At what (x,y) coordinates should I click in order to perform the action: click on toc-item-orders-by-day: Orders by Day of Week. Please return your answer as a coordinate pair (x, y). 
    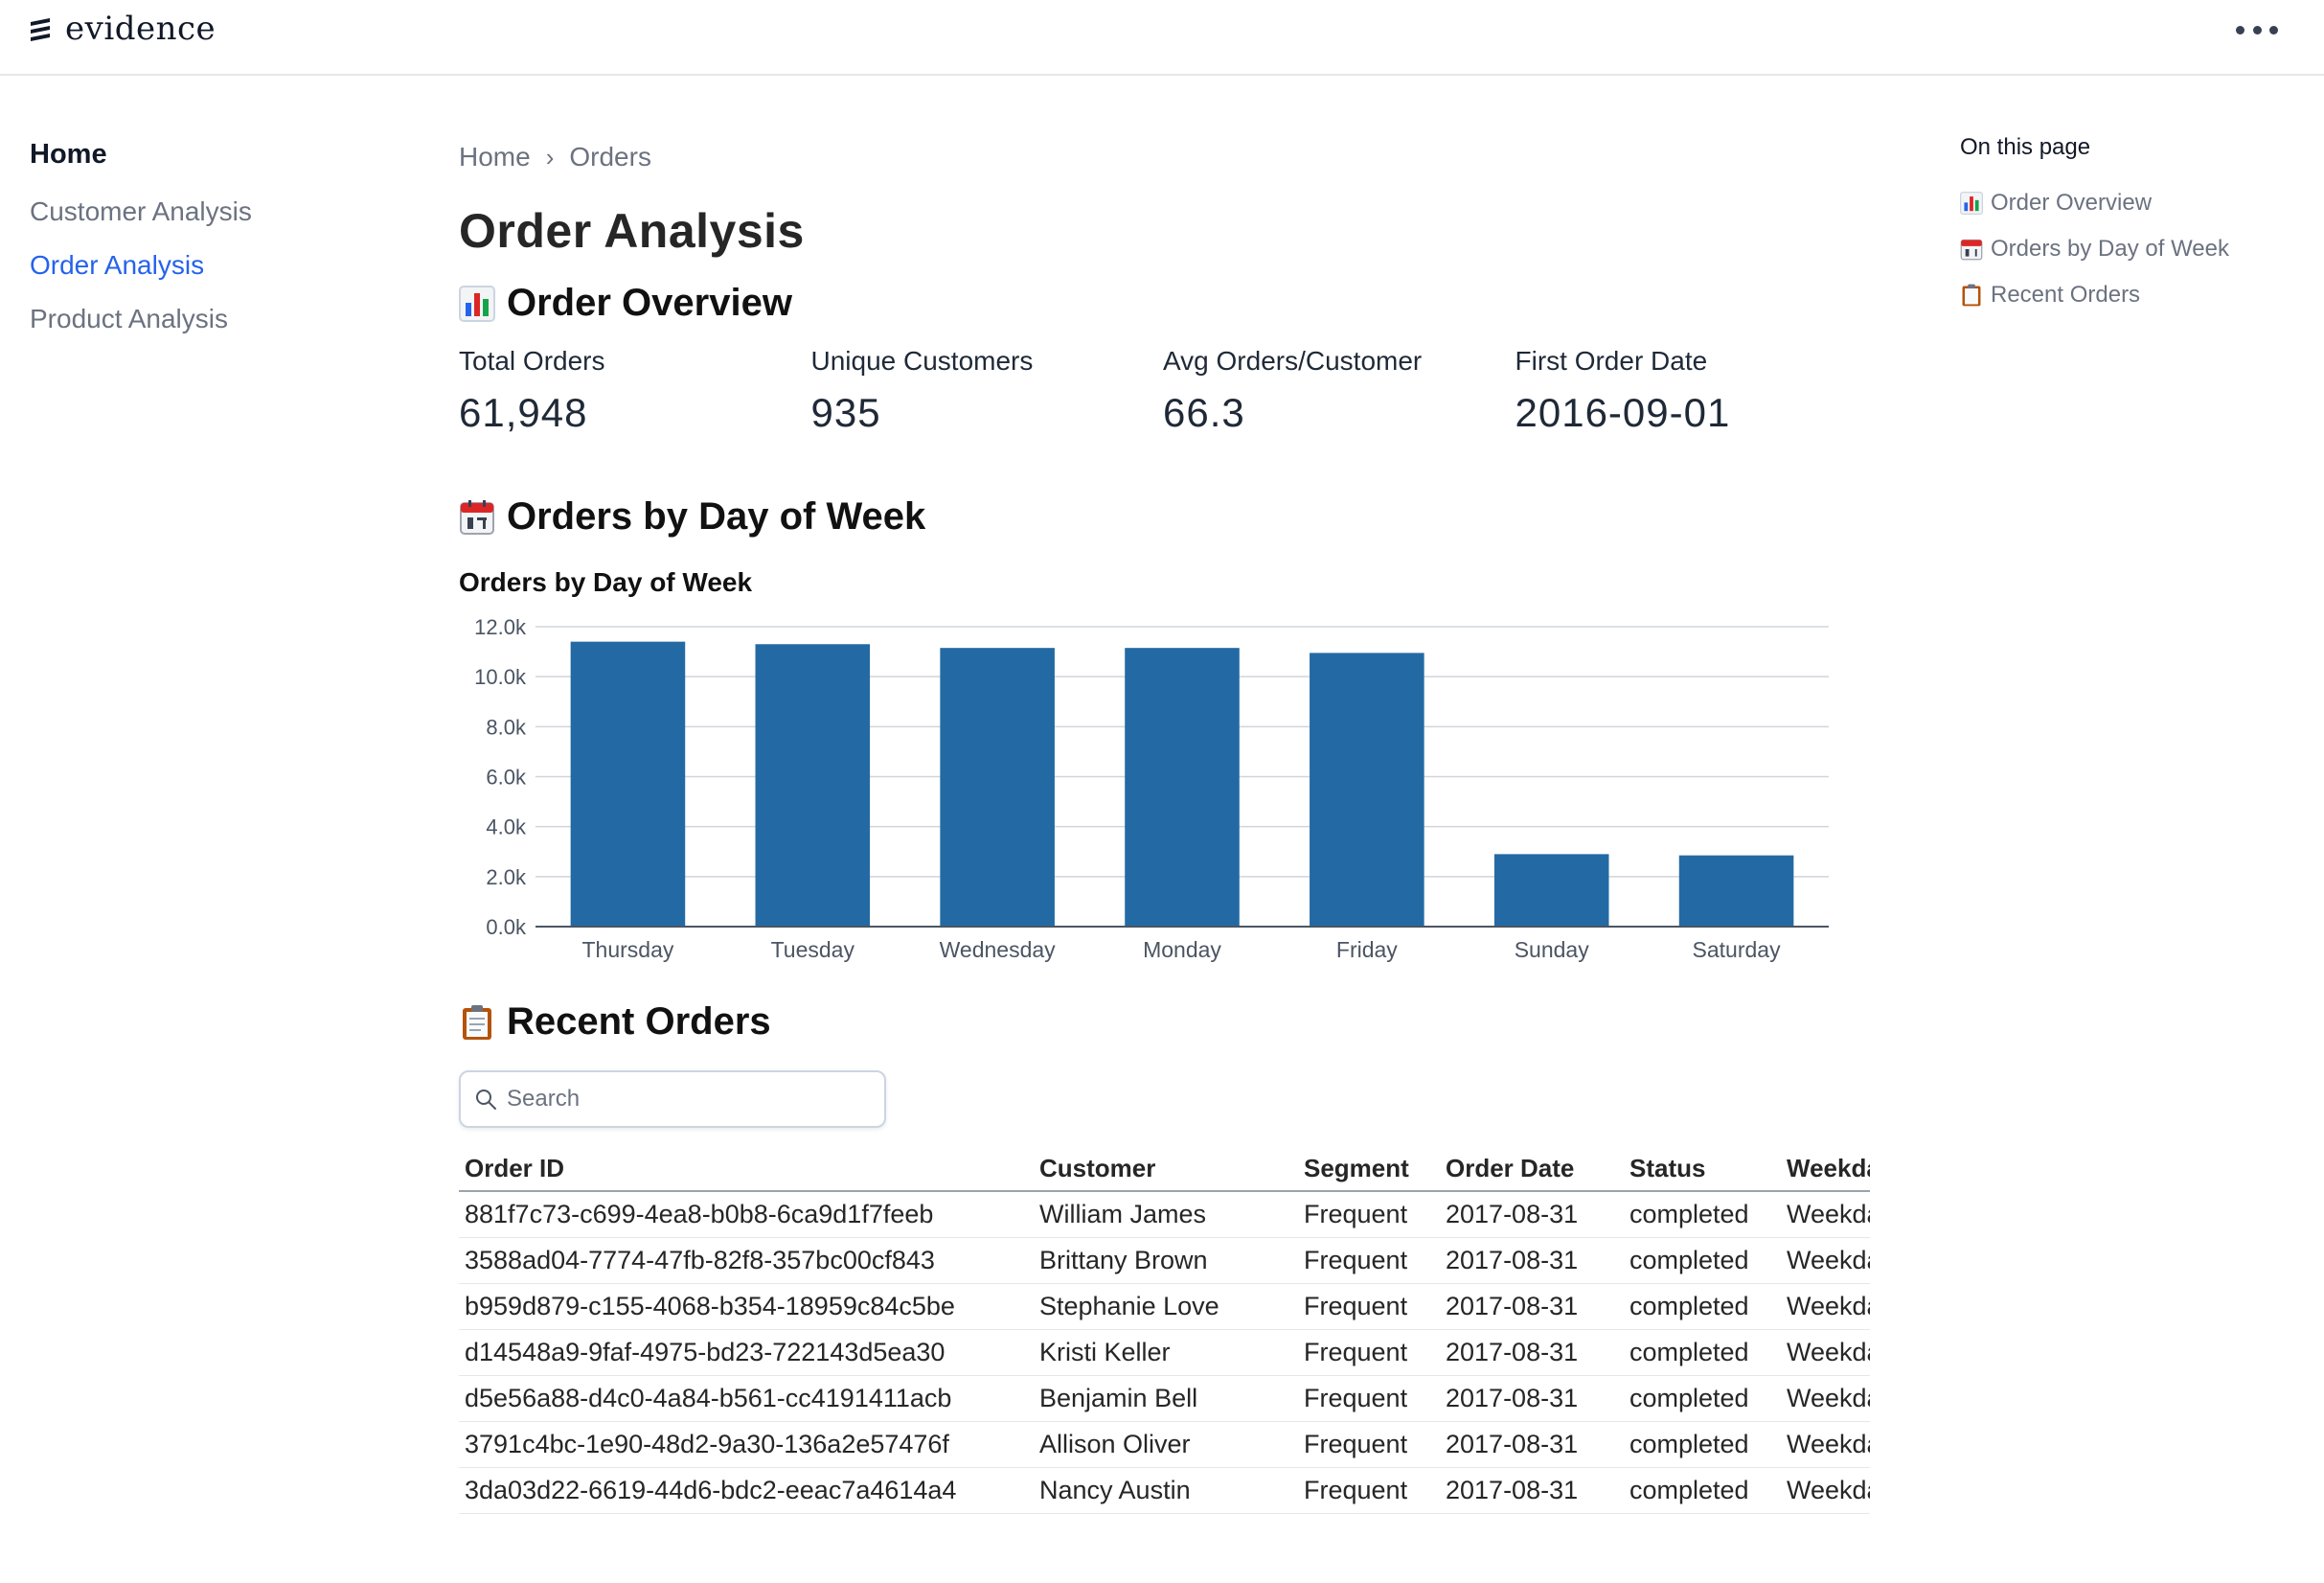
    Looking at the image, I should click on (2132, 249).